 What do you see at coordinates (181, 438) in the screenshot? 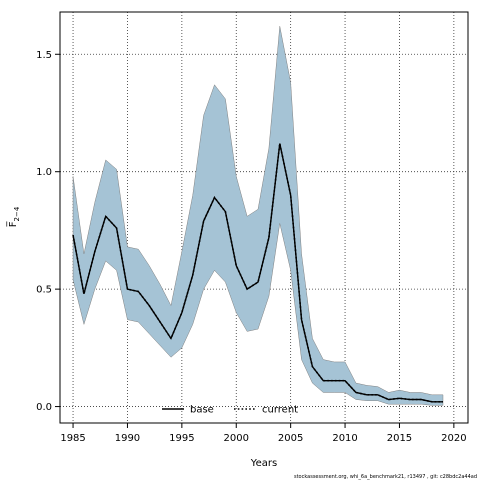
I see `x-tick-label-1995: 1995` at bounding box center [181, 438].